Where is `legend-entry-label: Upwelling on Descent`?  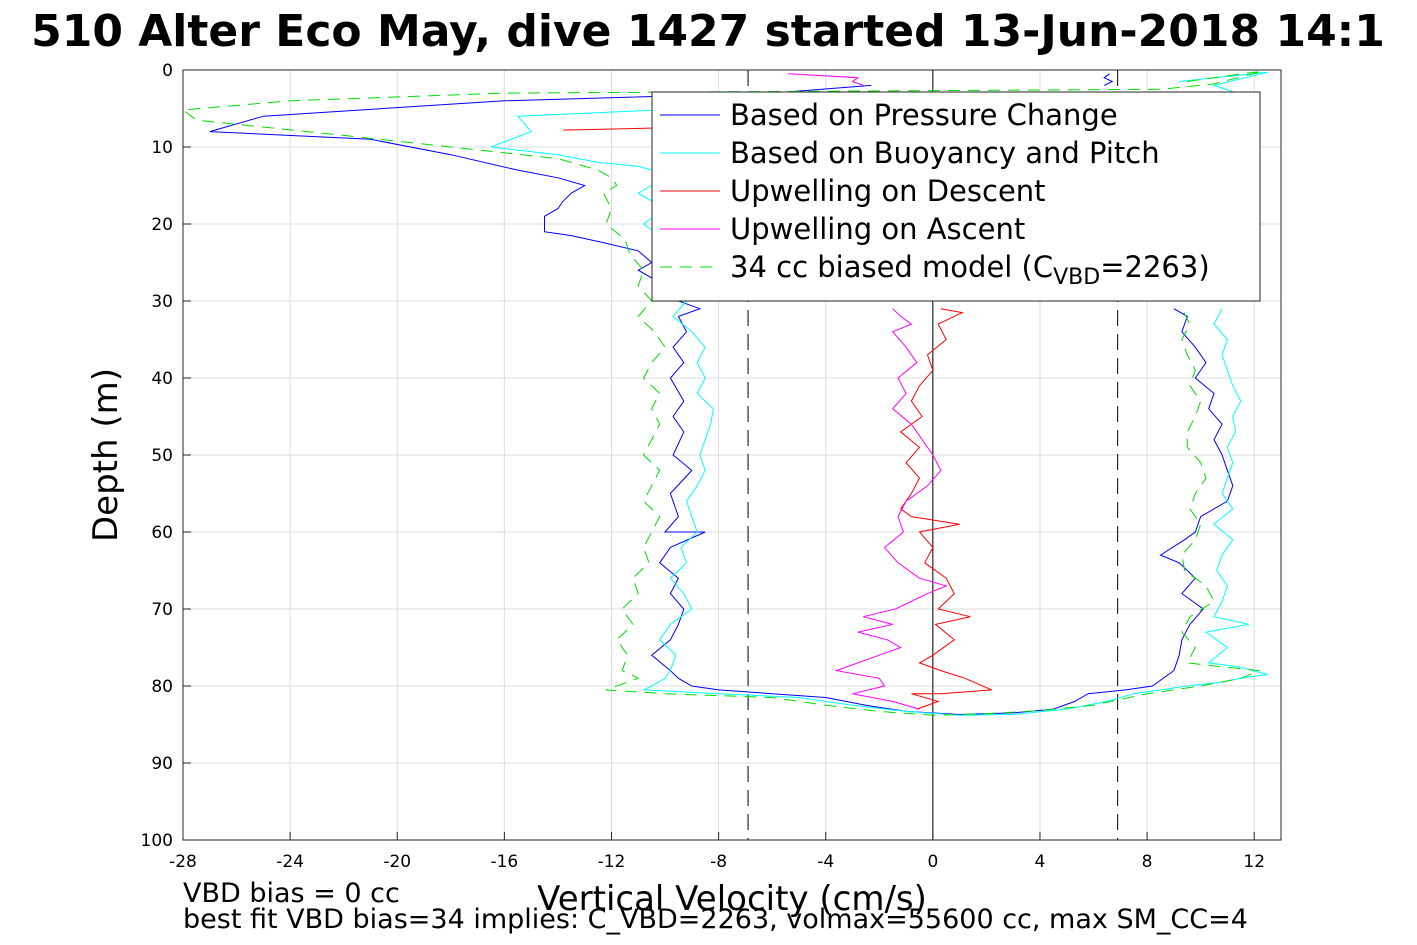 legend-entry-label: Upwelling on Descent is located at coordinates (888, 191).